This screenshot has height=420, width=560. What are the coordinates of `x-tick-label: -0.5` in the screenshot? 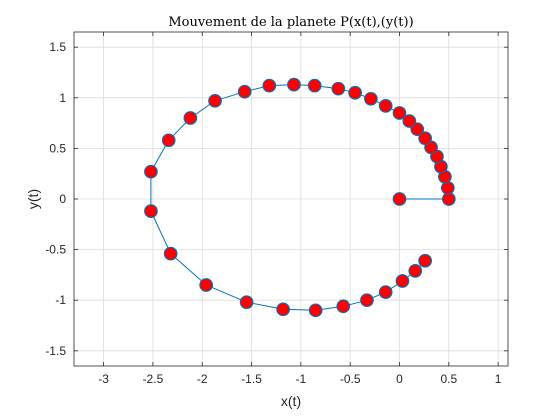 It's located at (350, 379).